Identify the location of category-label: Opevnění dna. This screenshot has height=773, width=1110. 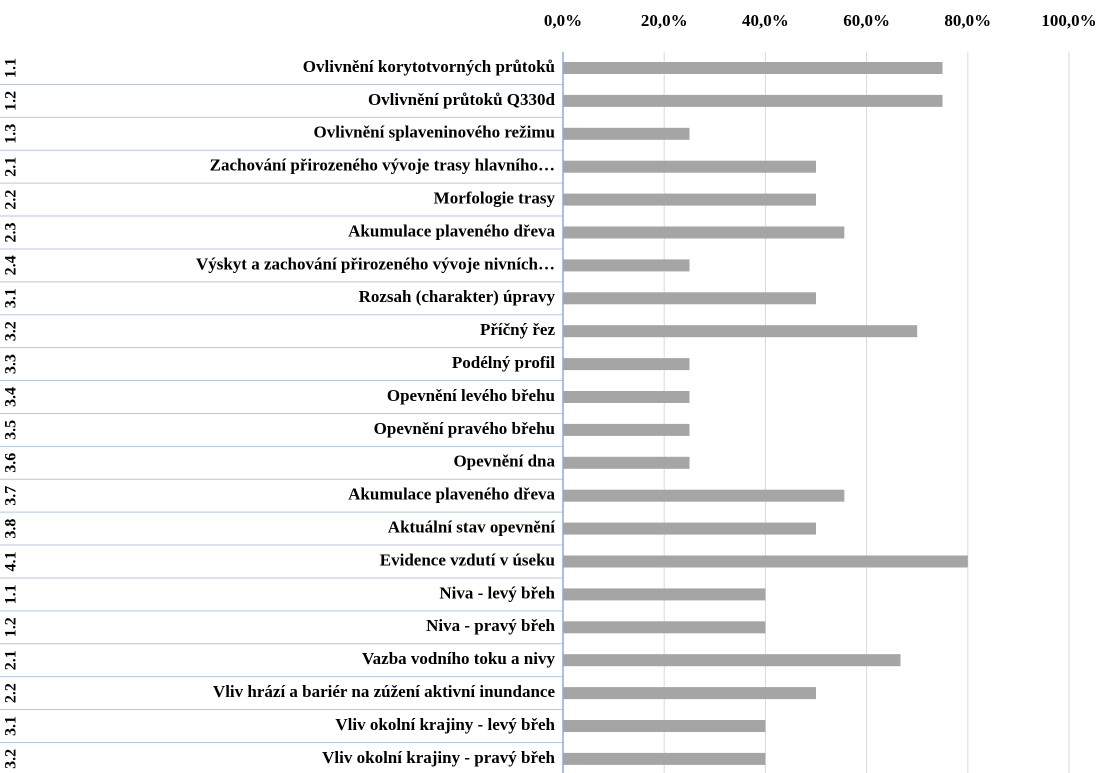
(504, 461).